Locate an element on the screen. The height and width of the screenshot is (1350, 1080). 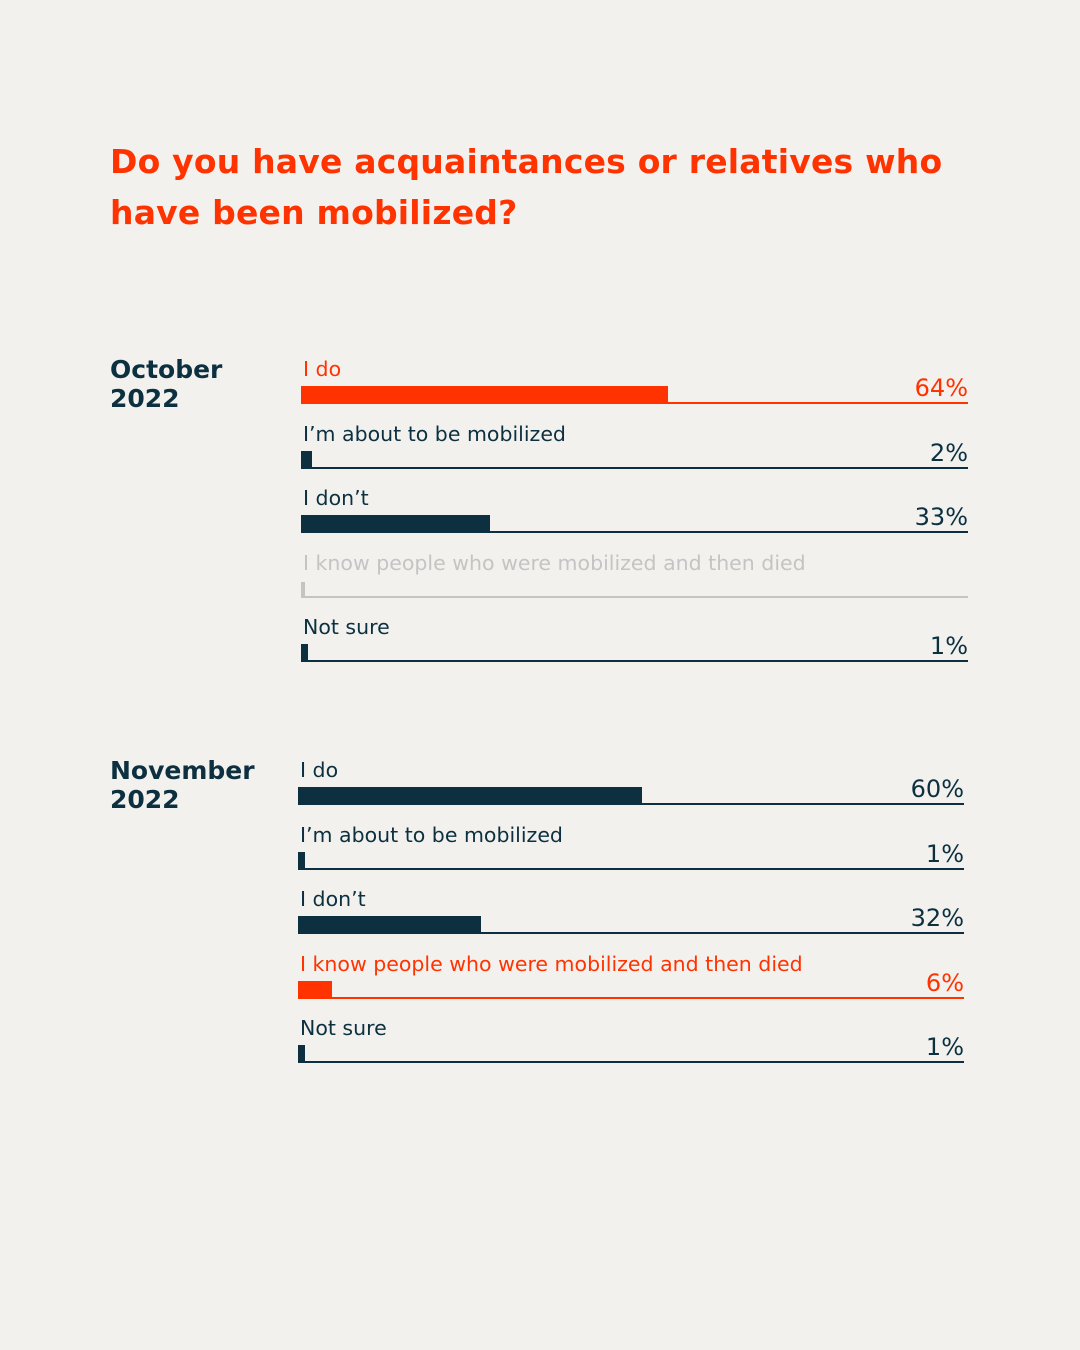
value-label: 60% is located at coordinates (936, 789).